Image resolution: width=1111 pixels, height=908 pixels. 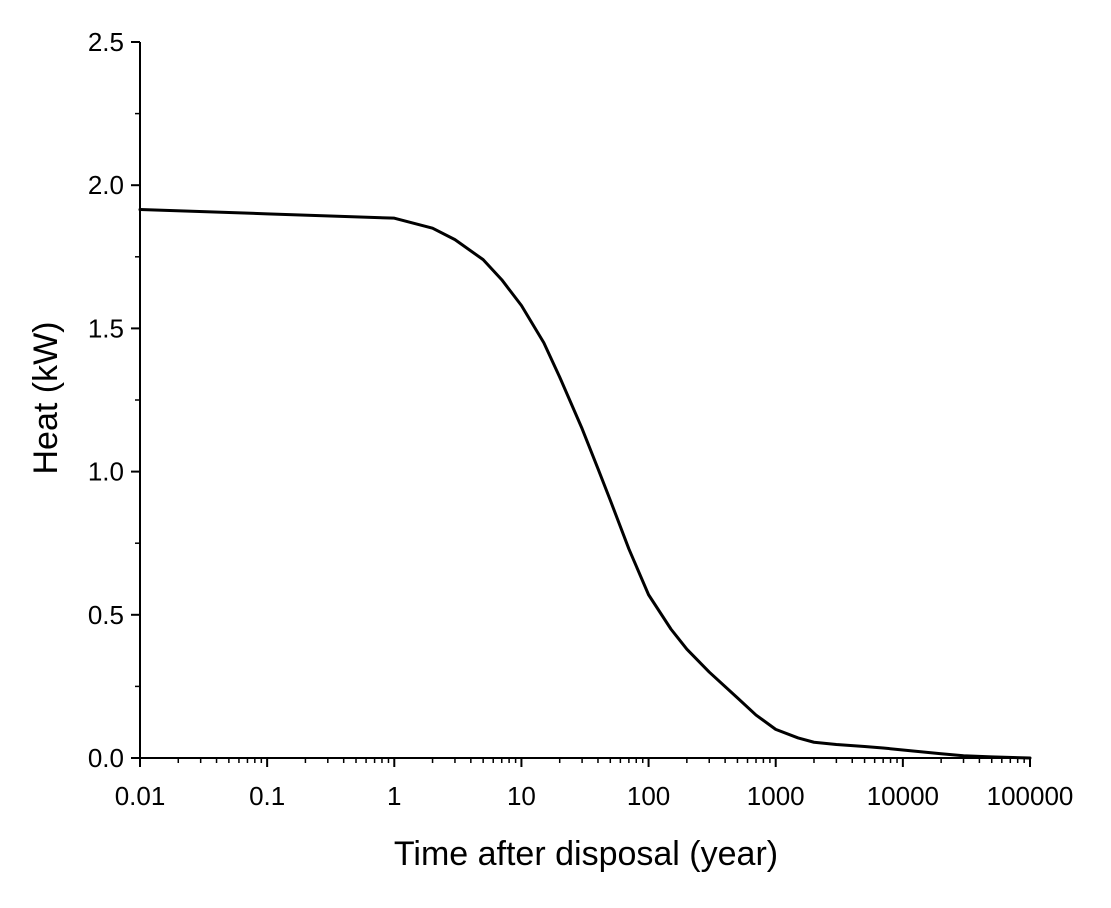 What do you see at coordinates (1030, 796) in the screenshot?
I see `x-tick-label: 100000` at bounding box center [1030, 796].